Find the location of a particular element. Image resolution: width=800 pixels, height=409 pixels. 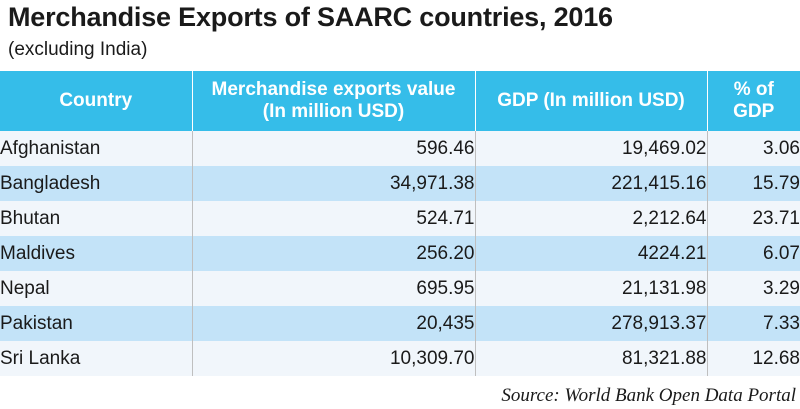

cell-gdp: 21,131.98 is located at coordinates (591, 288).